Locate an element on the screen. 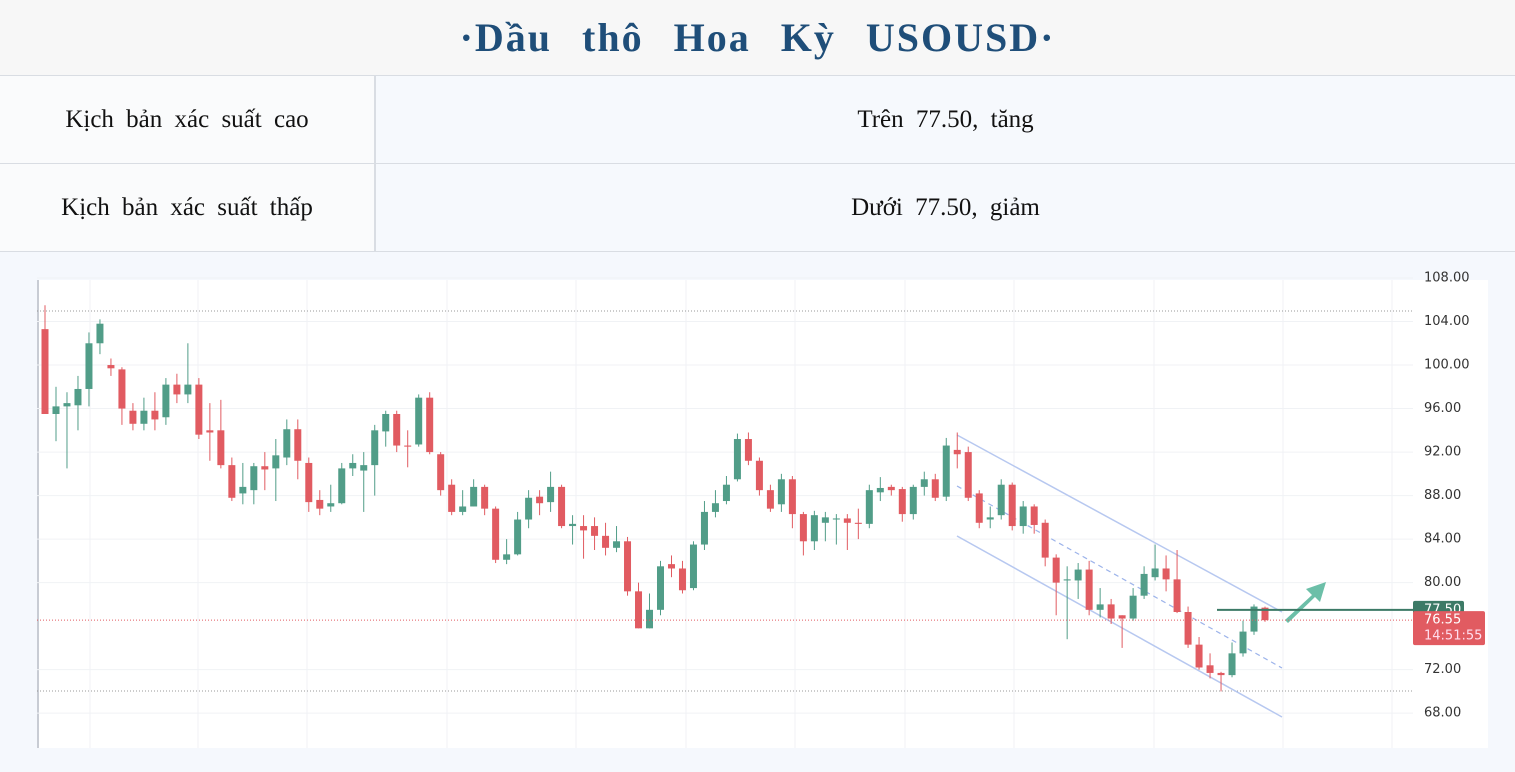 This screenshot has height=772, width=1515. y-tick-label: 72.00 is located at coordinates (1442, 669).